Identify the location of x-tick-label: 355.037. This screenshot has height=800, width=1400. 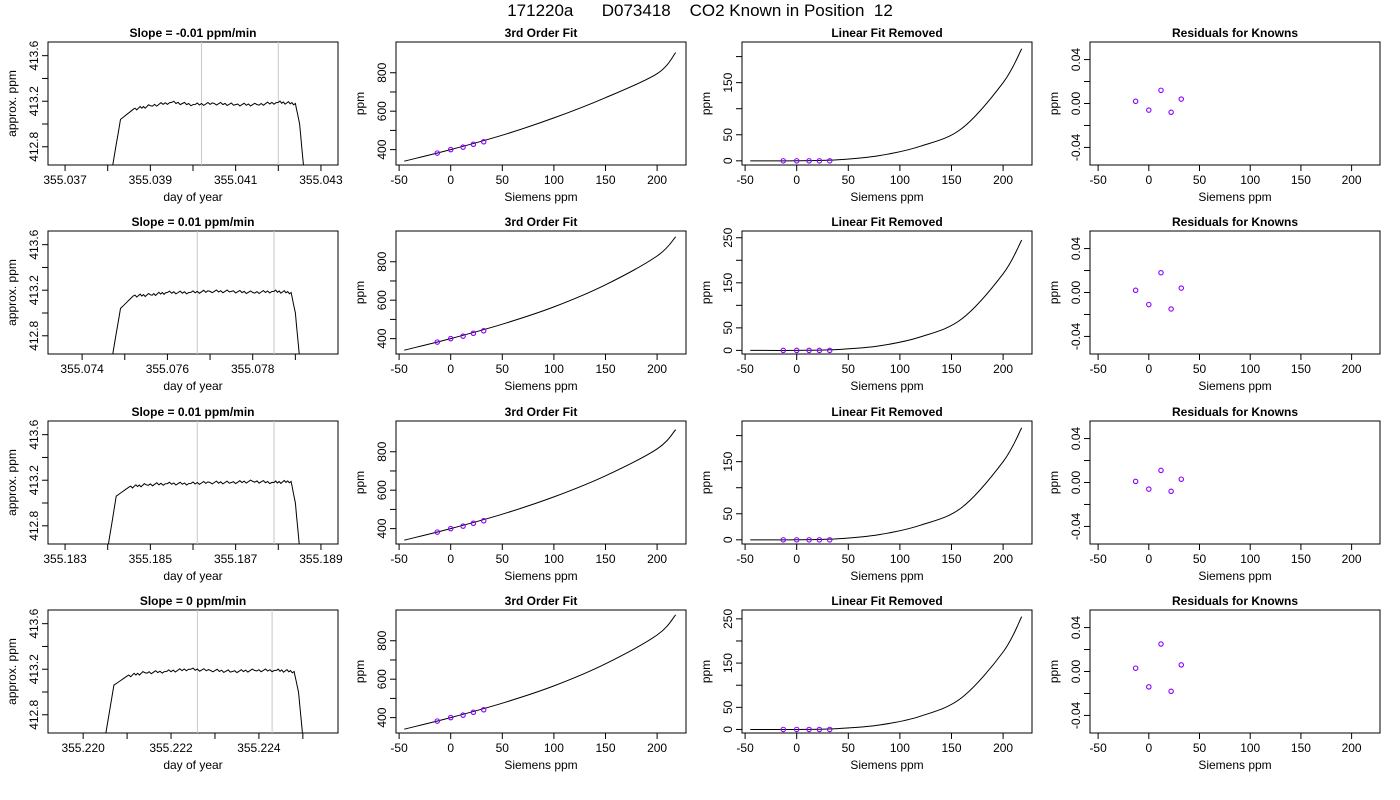
(65, 180).